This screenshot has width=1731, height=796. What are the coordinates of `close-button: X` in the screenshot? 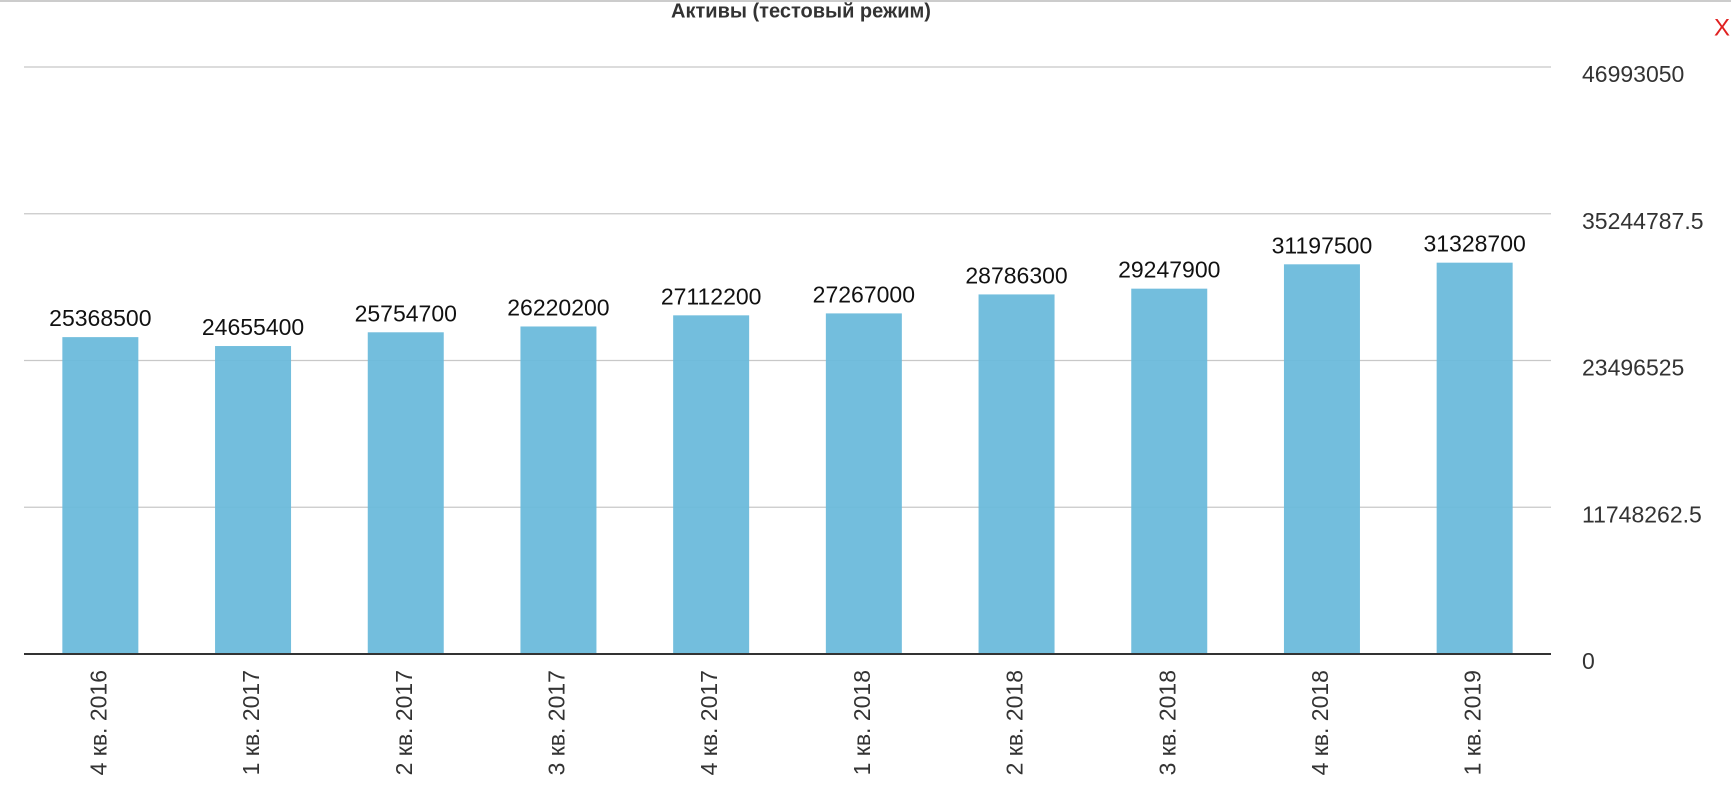 It's located at (1722, 27).